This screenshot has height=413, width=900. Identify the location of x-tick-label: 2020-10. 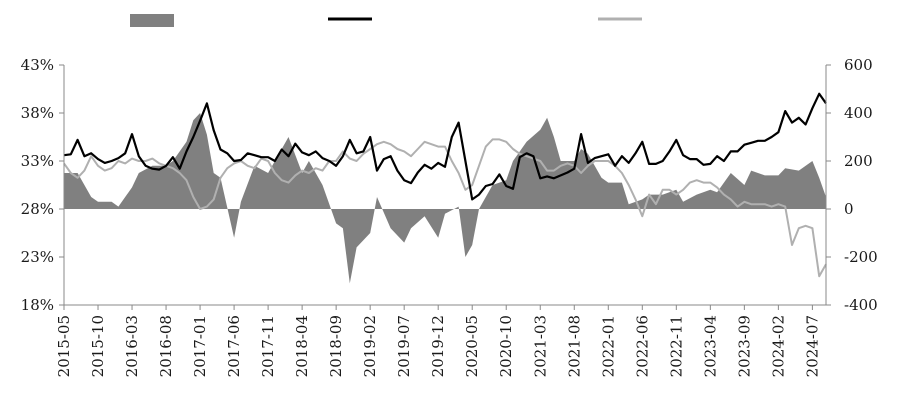
(506, 346).